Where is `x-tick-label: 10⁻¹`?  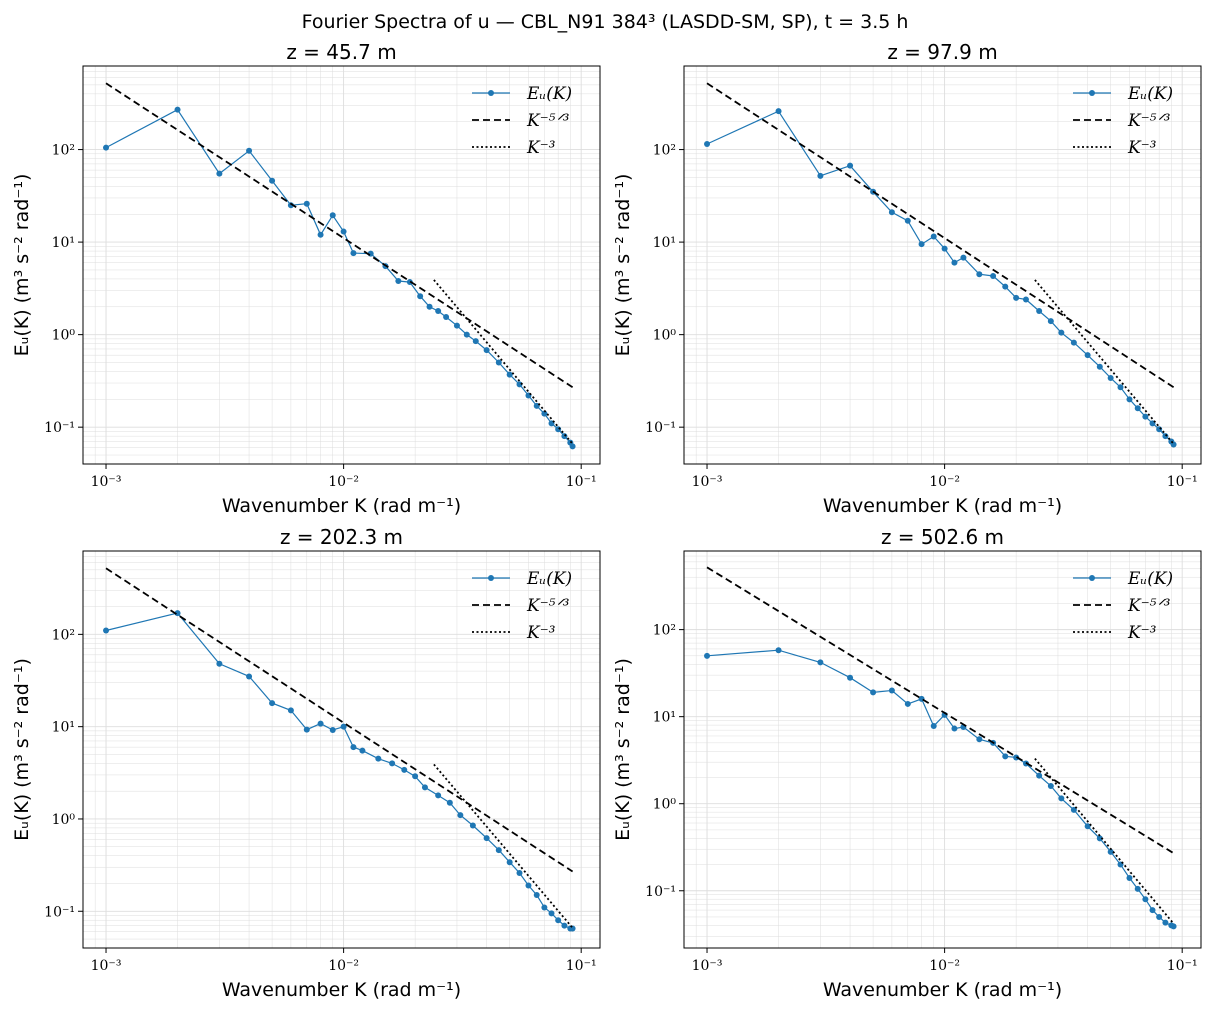
x-tick-label: 10⁻¹ is located at coordinates (581, 482).